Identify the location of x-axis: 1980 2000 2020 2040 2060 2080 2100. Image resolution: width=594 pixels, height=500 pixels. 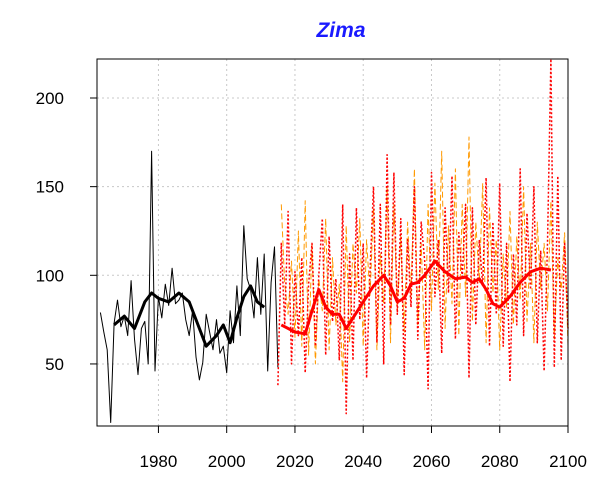
(363, 448).